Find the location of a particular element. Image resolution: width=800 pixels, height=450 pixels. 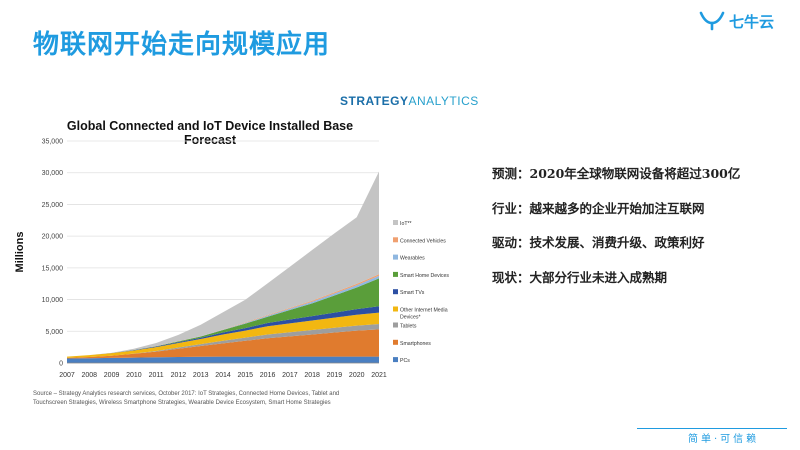

x-tick-label: 2016 is located at coordinates (268, 375).